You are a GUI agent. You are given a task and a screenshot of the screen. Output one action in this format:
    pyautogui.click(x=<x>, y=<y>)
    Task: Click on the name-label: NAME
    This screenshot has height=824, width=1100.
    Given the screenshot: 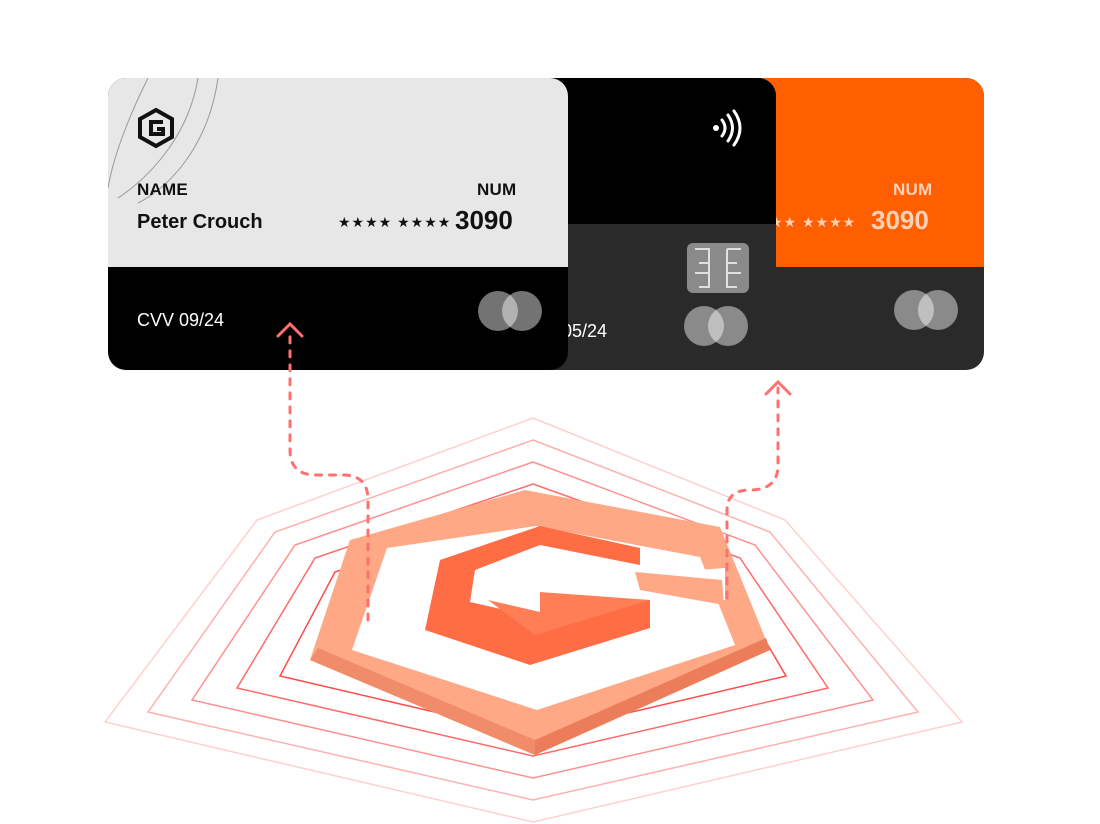 What is the action you would take?
    pyautogui.click(x=162, y=189)
    